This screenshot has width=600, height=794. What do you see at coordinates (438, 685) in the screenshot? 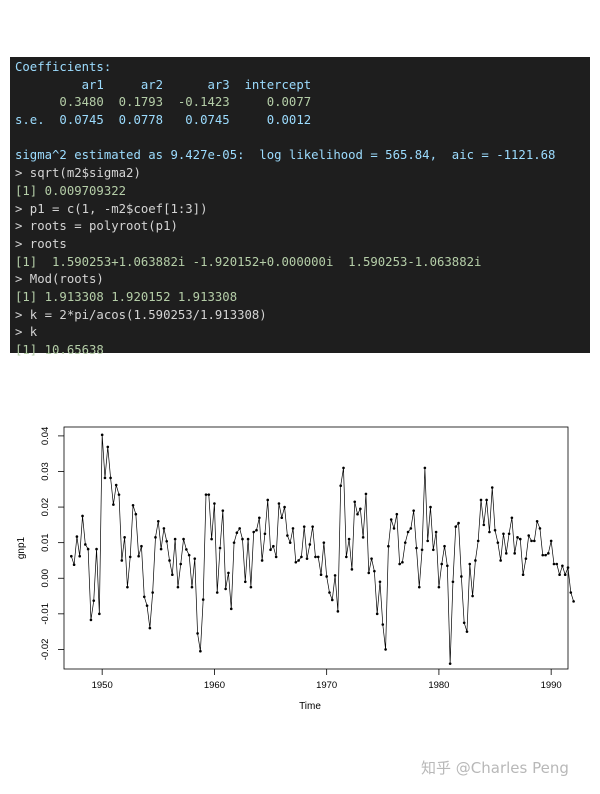
I see `x-tick-label: 1980` at bounding box center [438, 685].